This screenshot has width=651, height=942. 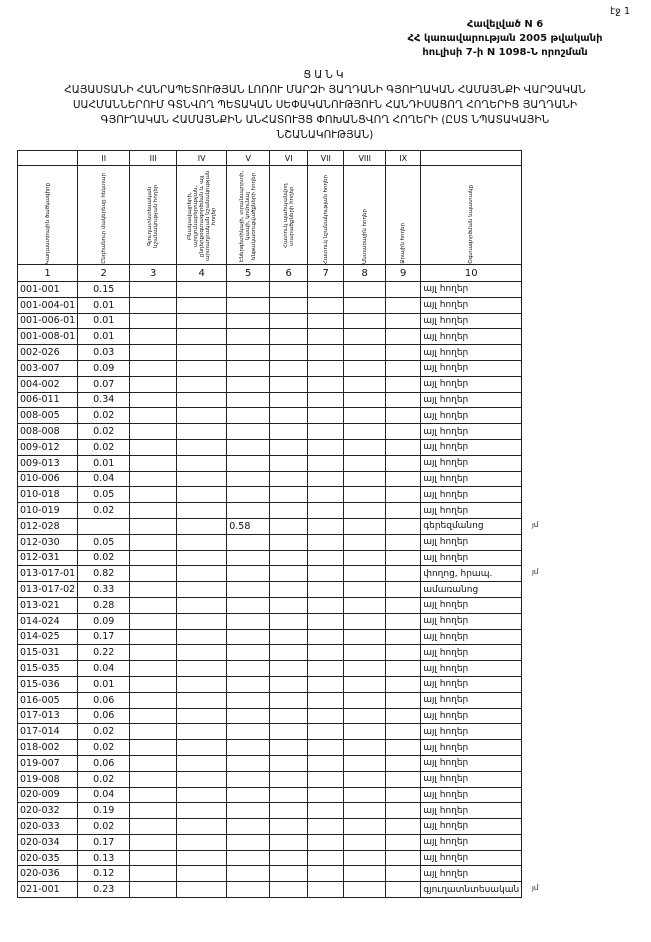 I want to click on cell-col-5: 0.58, so click(x=248, y=526).